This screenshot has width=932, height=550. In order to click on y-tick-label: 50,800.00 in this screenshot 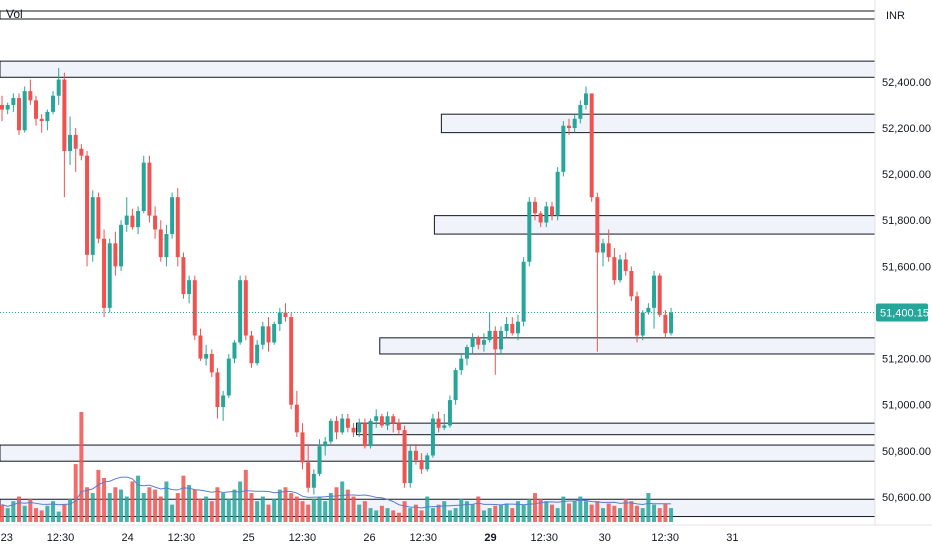, I will do `click(906, 452)`.